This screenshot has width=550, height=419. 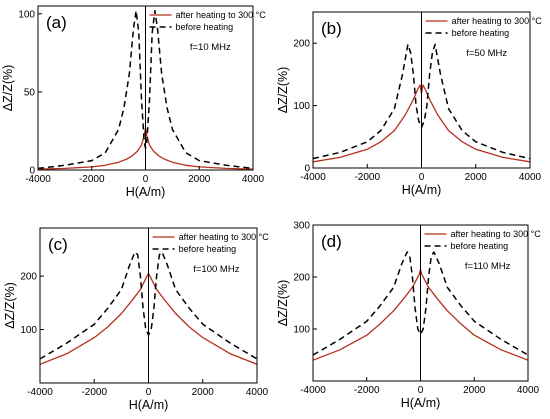 I want to click on panel-label: (a), so click(x=56, y=22).